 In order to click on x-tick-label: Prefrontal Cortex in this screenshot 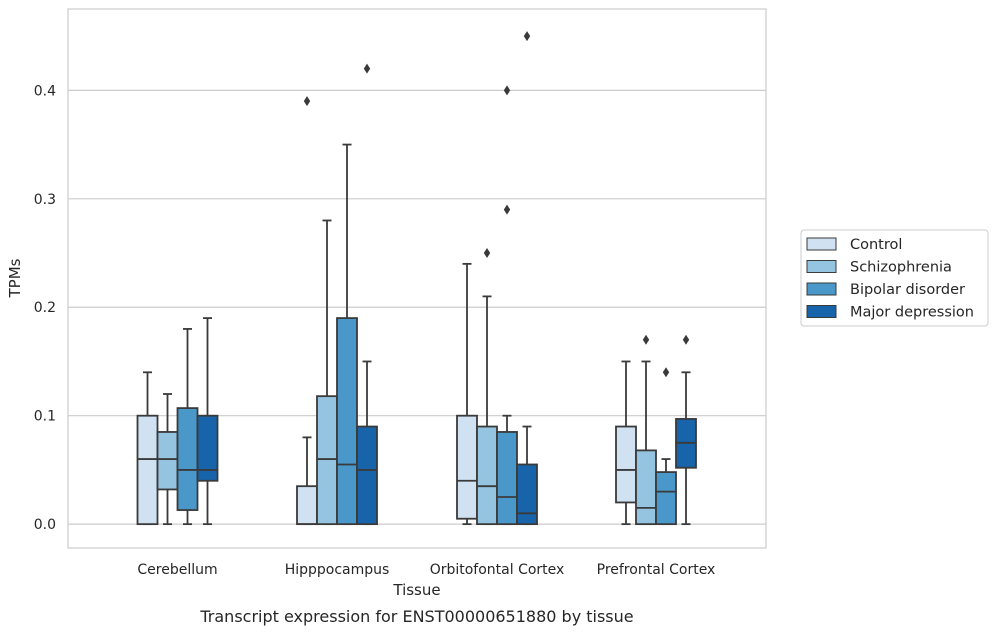, I will do `click(656, 570)`.